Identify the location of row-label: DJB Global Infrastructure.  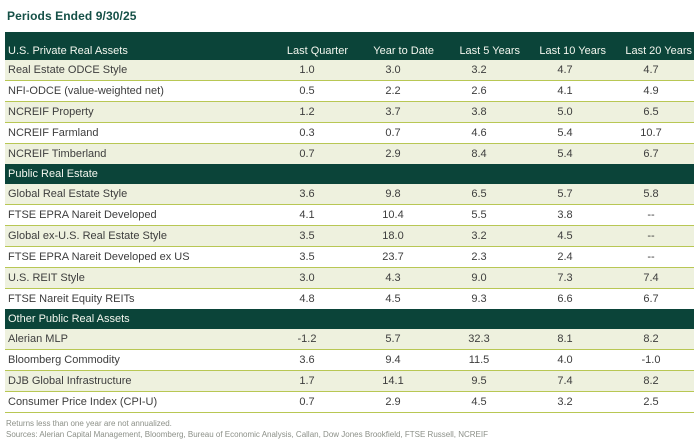
(70, 381).